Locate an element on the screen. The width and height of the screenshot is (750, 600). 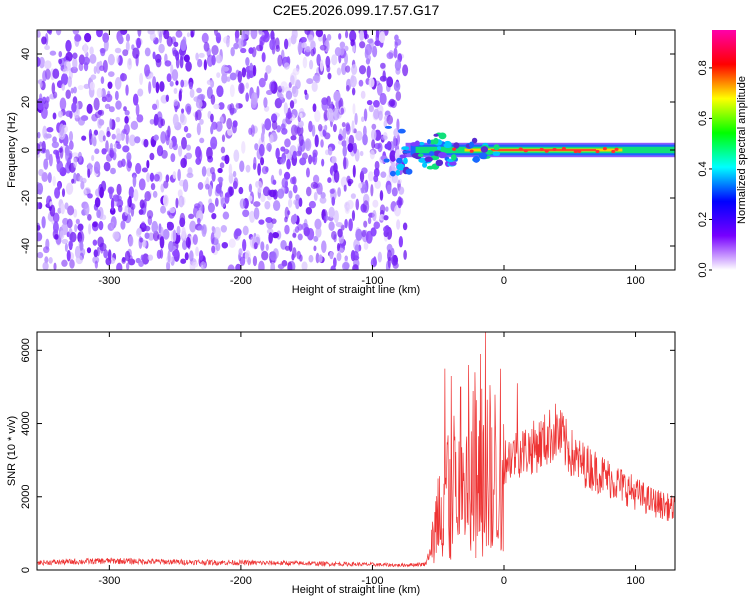
snr-x-tick-label: 100 is located at coordinates (635, 581).